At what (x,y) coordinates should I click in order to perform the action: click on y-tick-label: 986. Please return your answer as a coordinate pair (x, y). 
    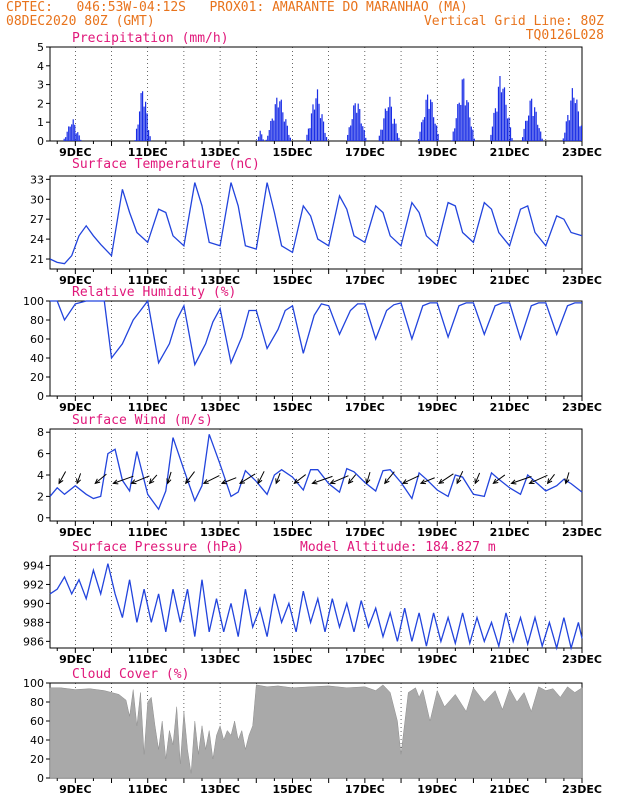
    Looking at the image, I should click on (33, 641).